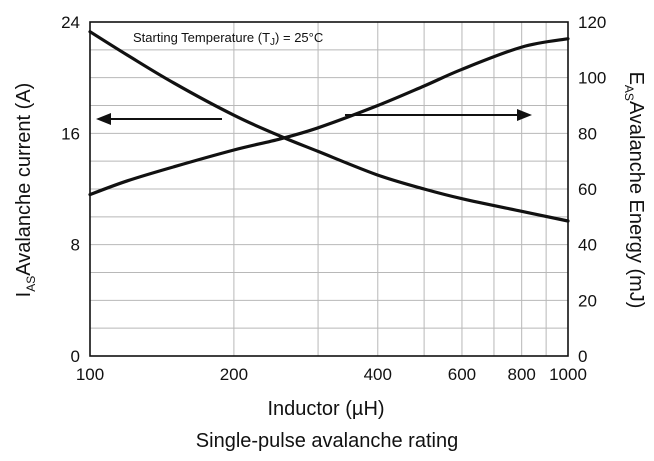  Describe the element at coordinates (592, 22) in the screenshot. I see `y-right-tick-label: 120` at that location.